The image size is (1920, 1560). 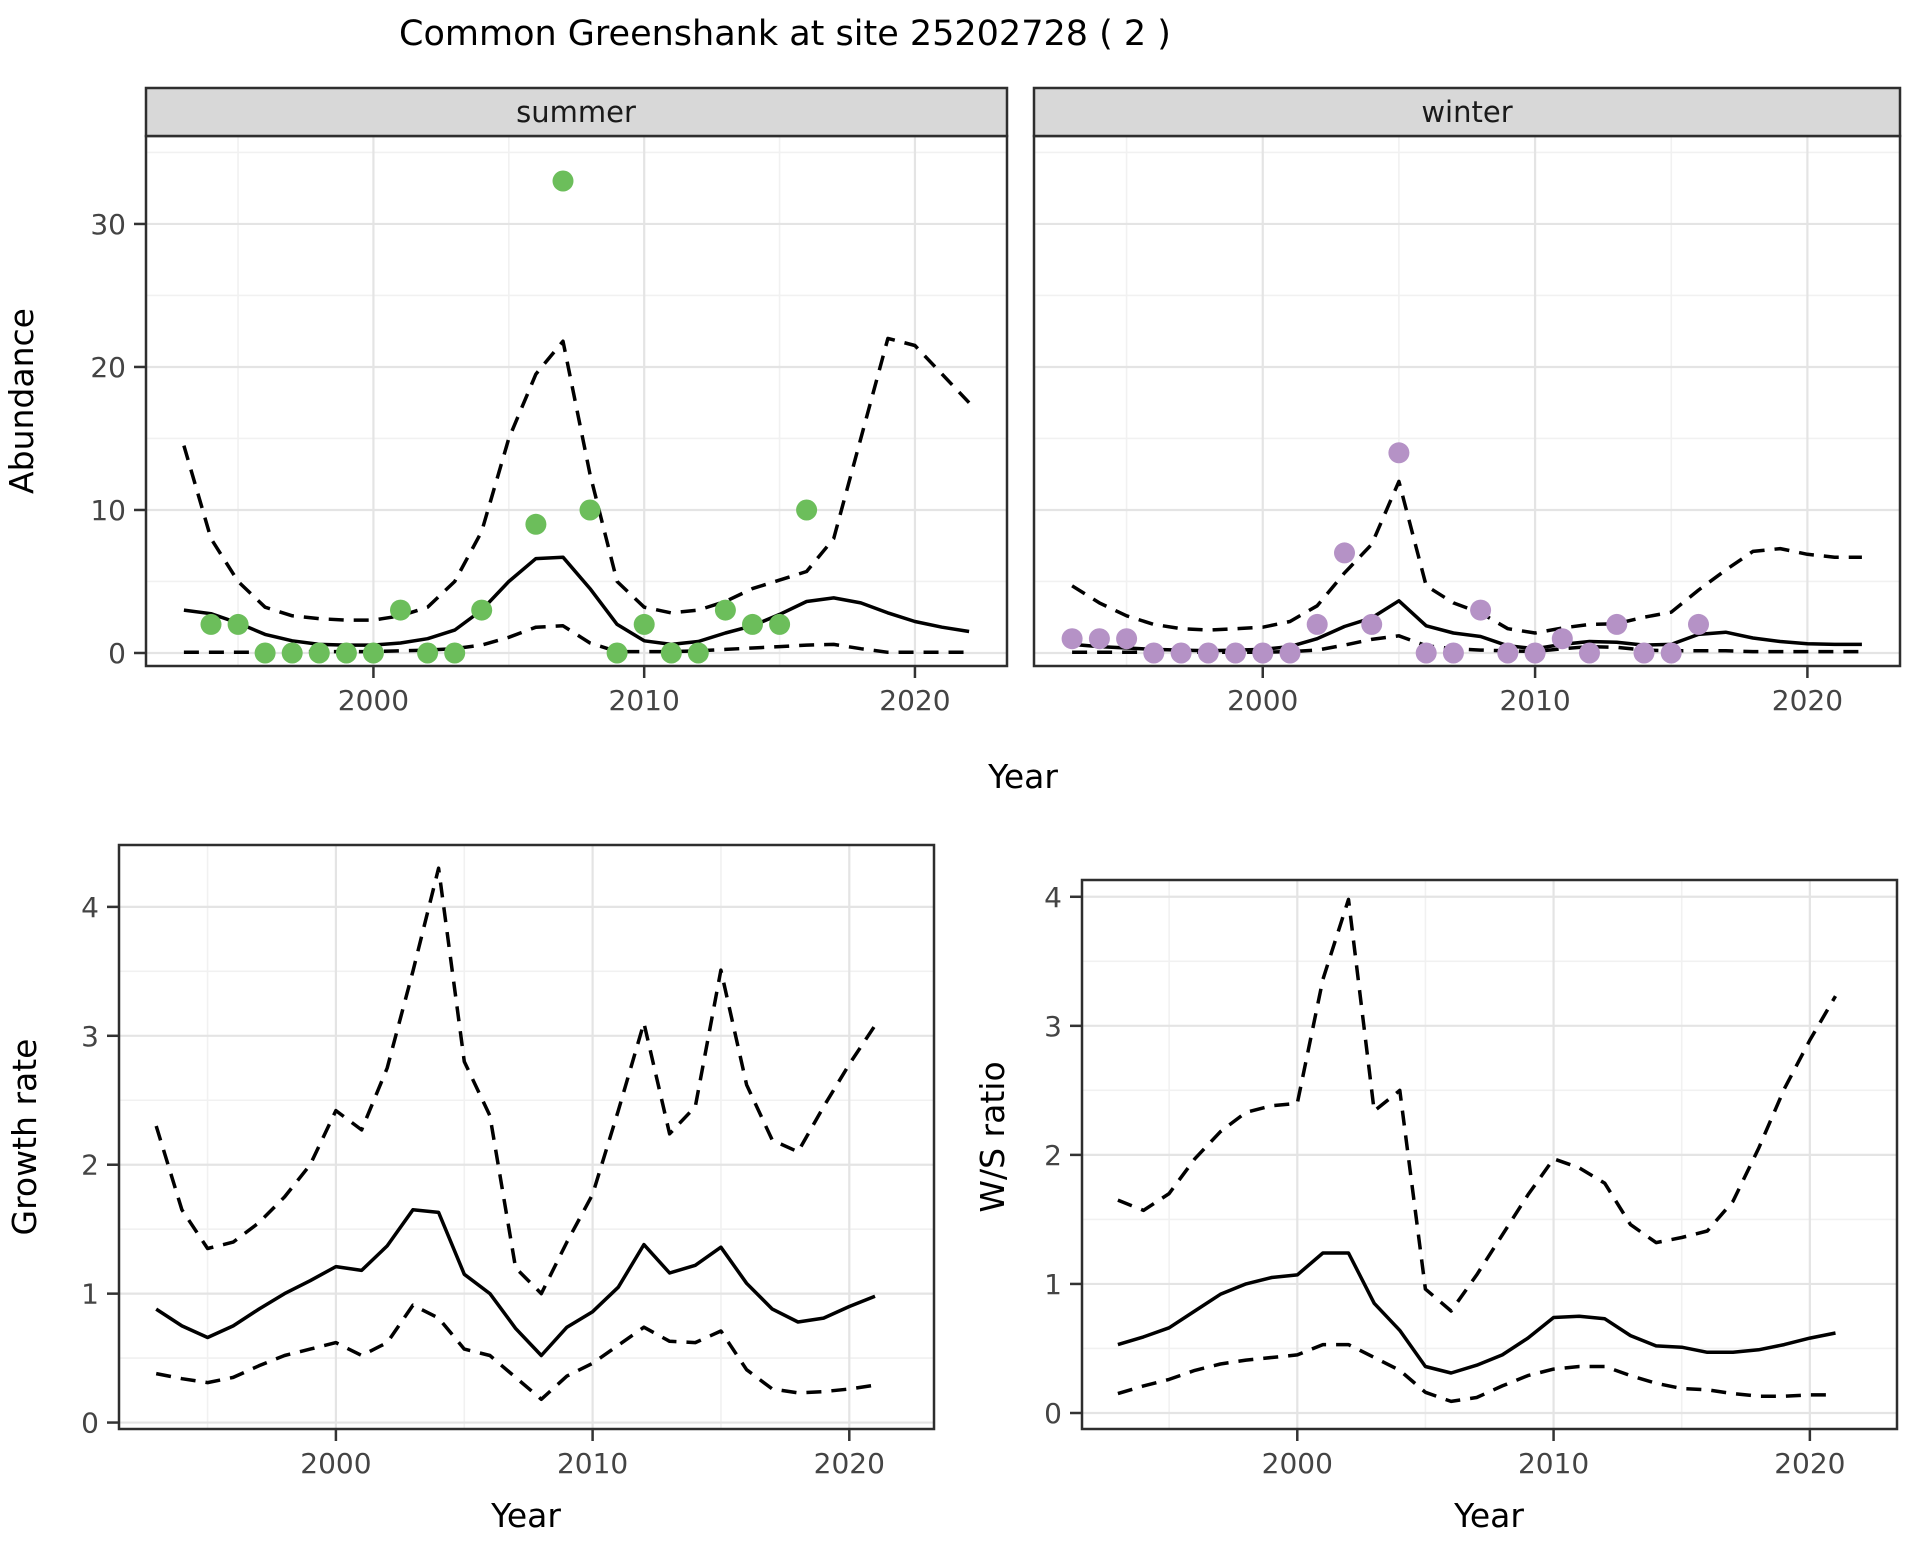 I want to click on ws-year-axis-title: Year, so click(x=1488, y=1515).